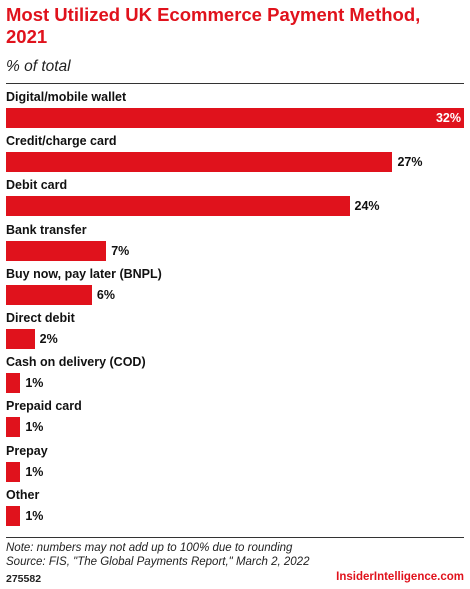 This screenshot has width=470, height=589. I want to click on value-label: 27%, so click(410, 162).